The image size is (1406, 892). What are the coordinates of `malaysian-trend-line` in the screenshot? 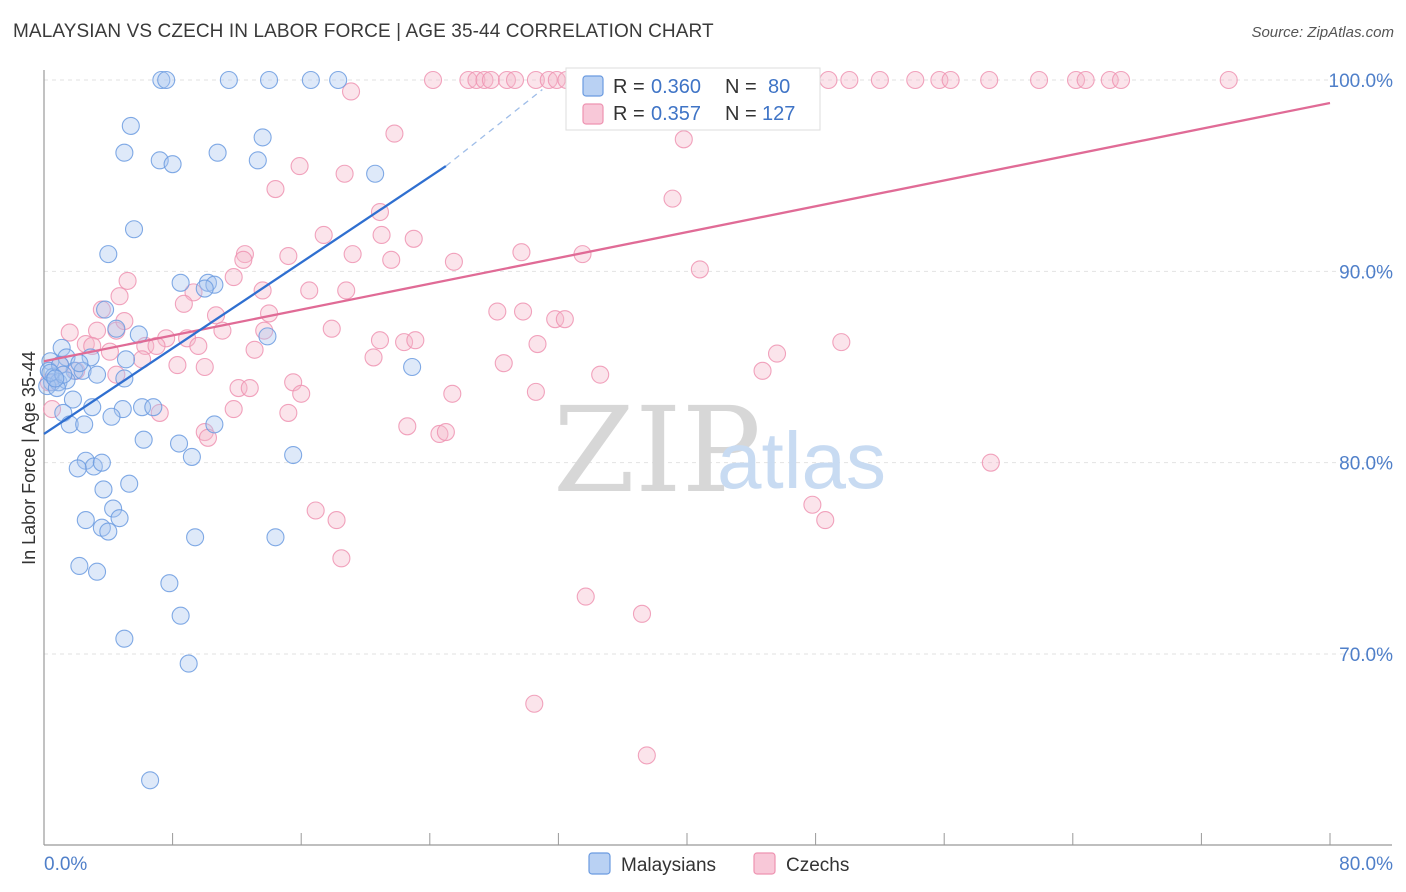 It's located at (245, 300).